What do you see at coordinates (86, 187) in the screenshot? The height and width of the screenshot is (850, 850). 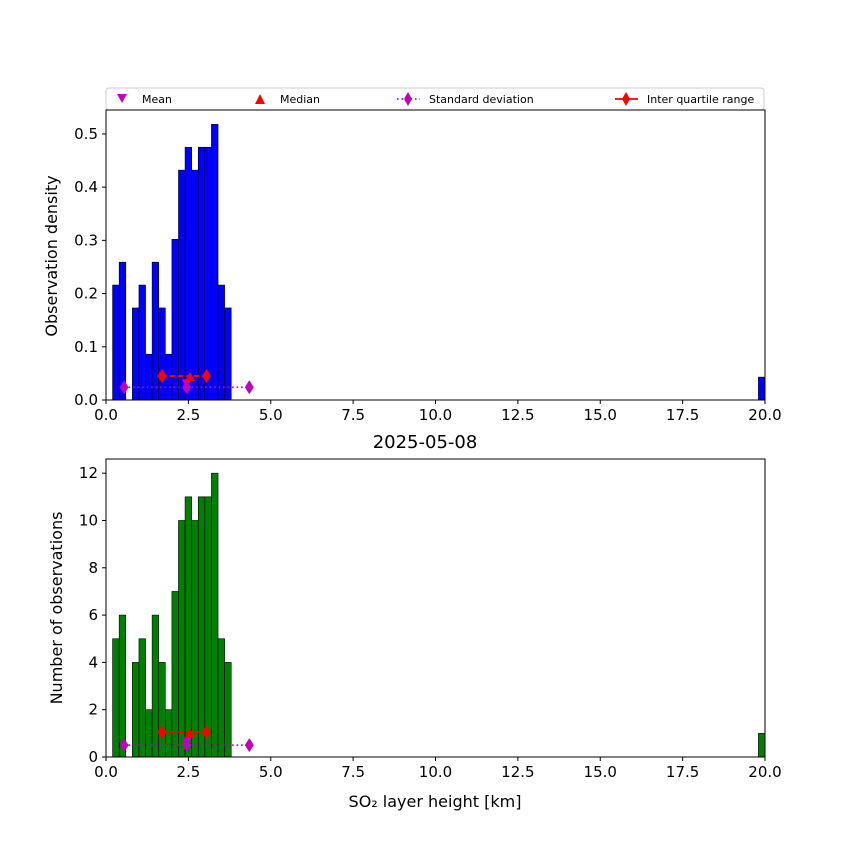 I see `y-tick-label: 0.4` at bounding box center [86, 187].